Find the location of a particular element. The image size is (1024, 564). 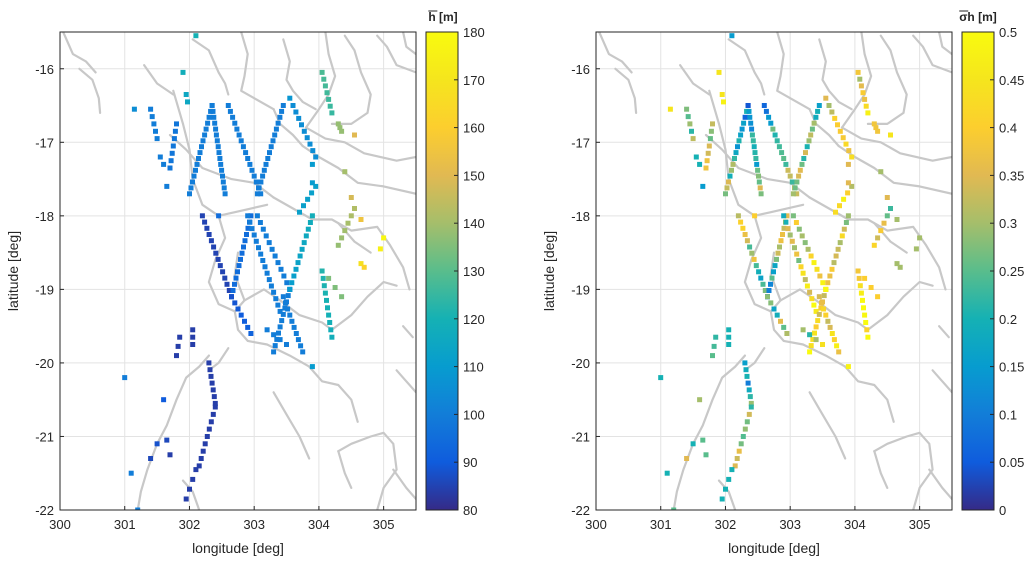

y-tick-label: -19 is located at coordinates (44, 289).